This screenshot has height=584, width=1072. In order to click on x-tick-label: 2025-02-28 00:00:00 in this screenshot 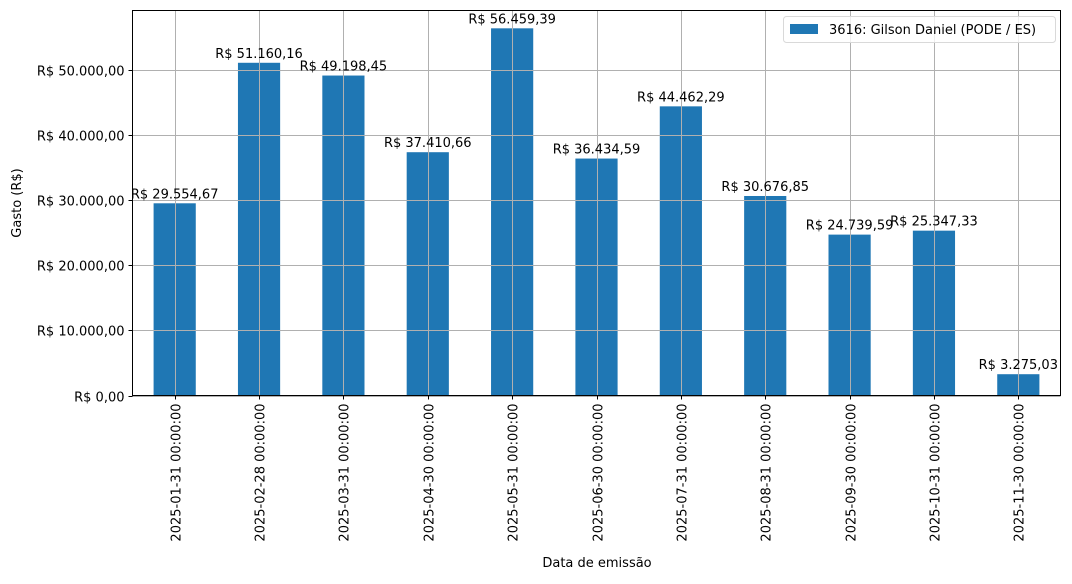, I will do `click(261, 473)`.